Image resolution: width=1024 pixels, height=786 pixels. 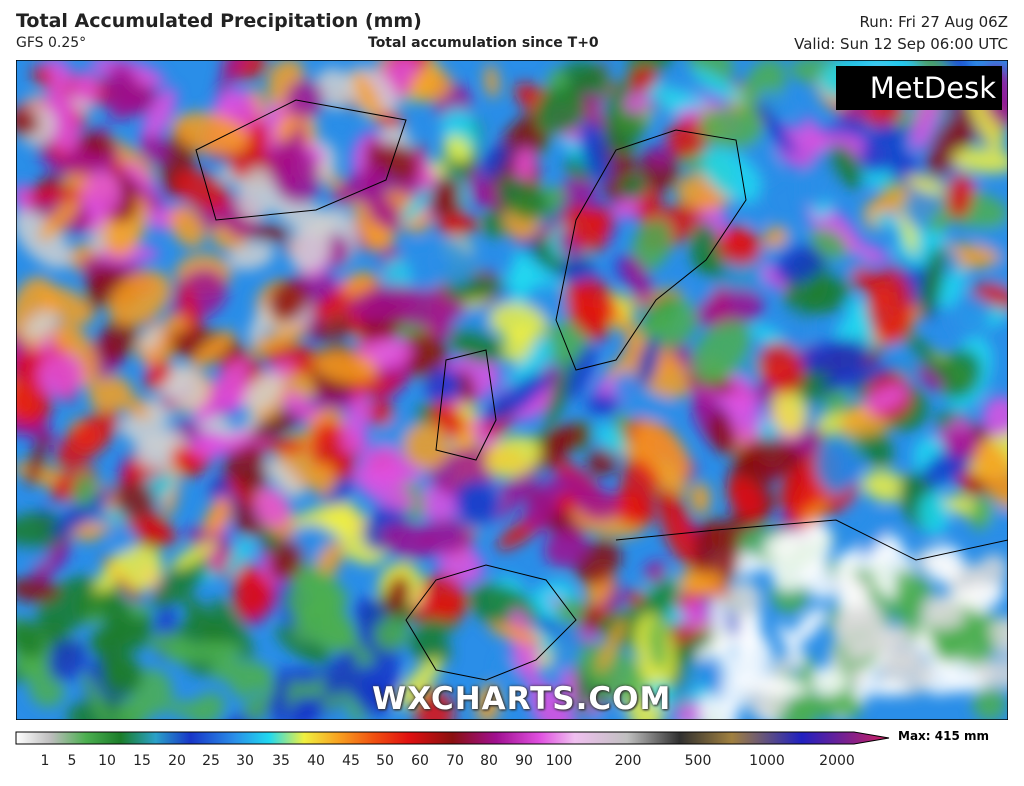 What do you see at coordinates (281, 761) in the screenshot?
I see `color-bar-label: 35` at bounding box center [281, 761].